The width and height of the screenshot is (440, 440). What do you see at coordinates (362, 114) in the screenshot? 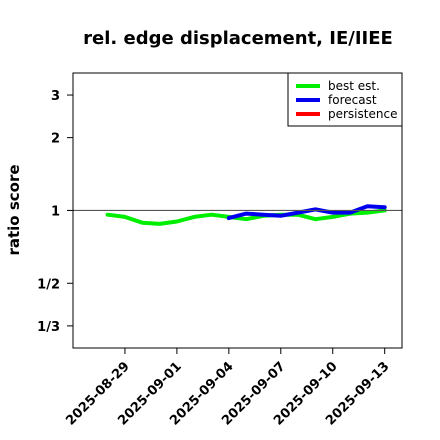
I see `legend-label-3: persistence` at bounding box center [362, 114].